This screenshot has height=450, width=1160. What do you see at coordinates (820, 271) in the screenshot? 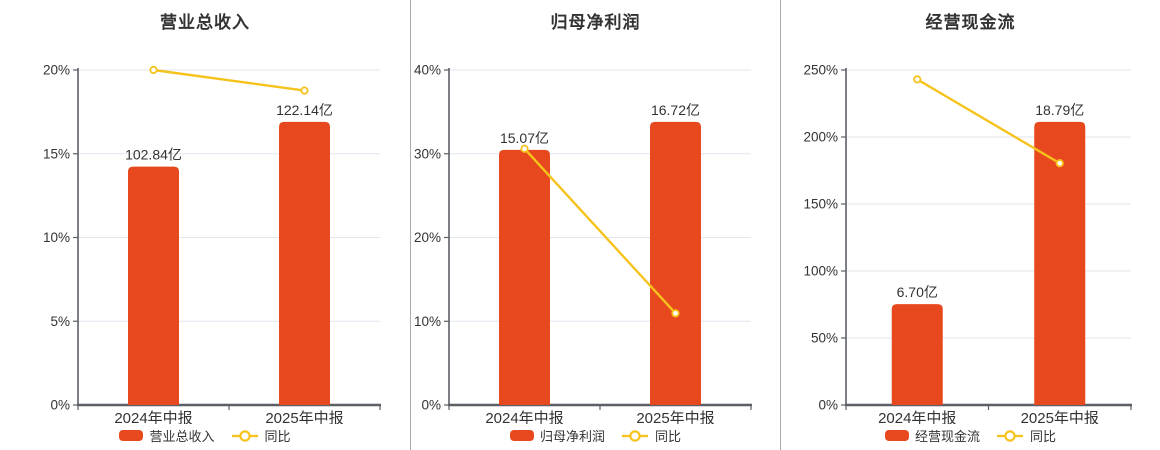
I see `y-tick-label: 100%` at bounding box center [820, 271].